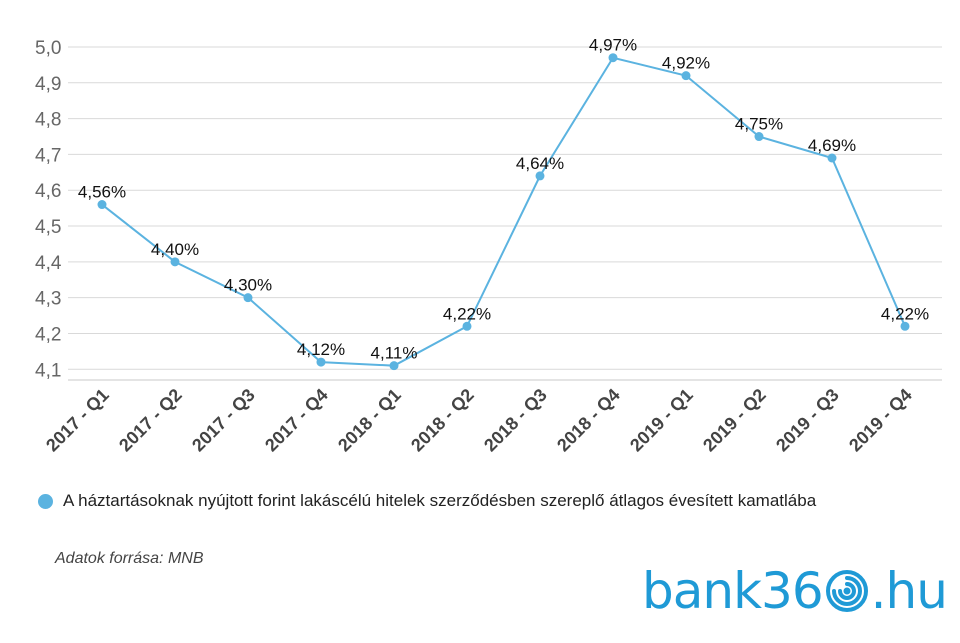 The height and width of the screenshot is (643, 960). Describe the element at coordinates (48, 334) in the screenshot. I see `y-tick-label: 4,2` at that location.